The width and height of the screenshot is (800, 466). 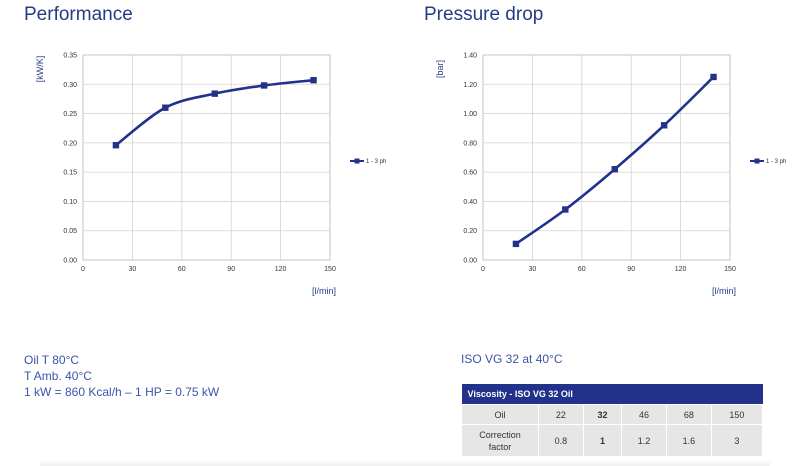 What do you see at coordinates (78, 14) in the screenshot?
I see `performance-title: Performance` at bounding box center [78, 14].